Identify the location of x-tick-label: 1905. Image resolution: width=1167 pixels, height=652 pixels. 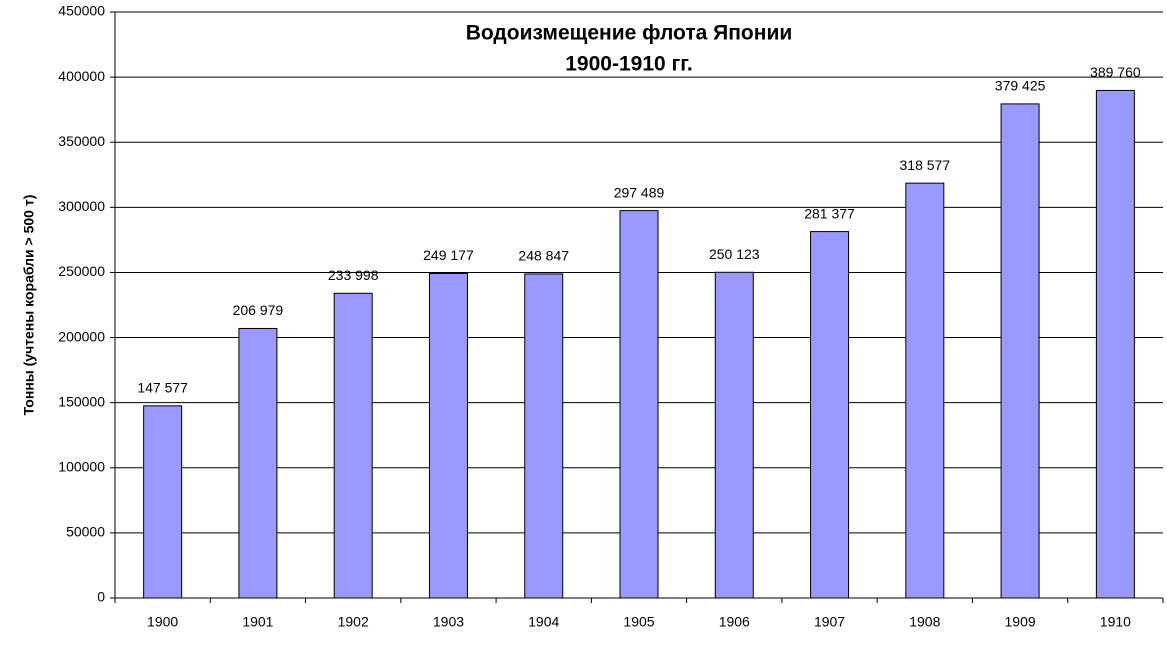
(638, 622).